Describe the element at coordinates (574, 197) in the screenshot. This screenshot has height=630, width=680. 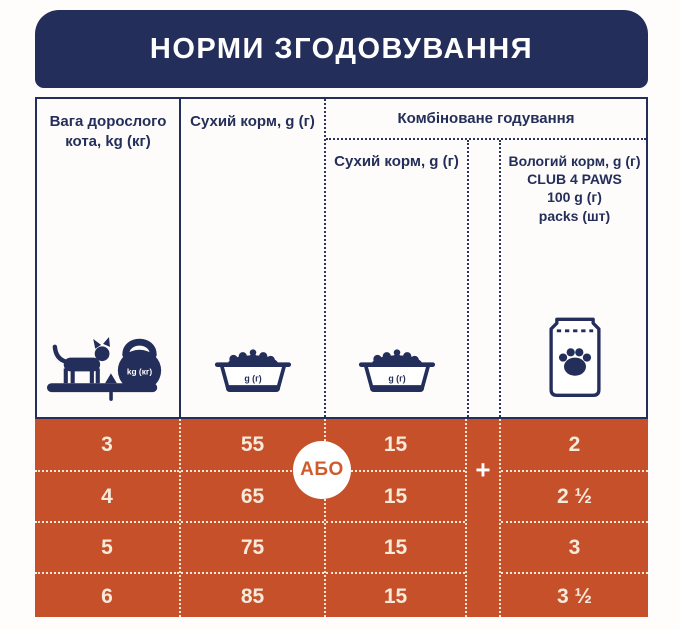
I see `wet-header-line-3: 100 g (г)` at that location.